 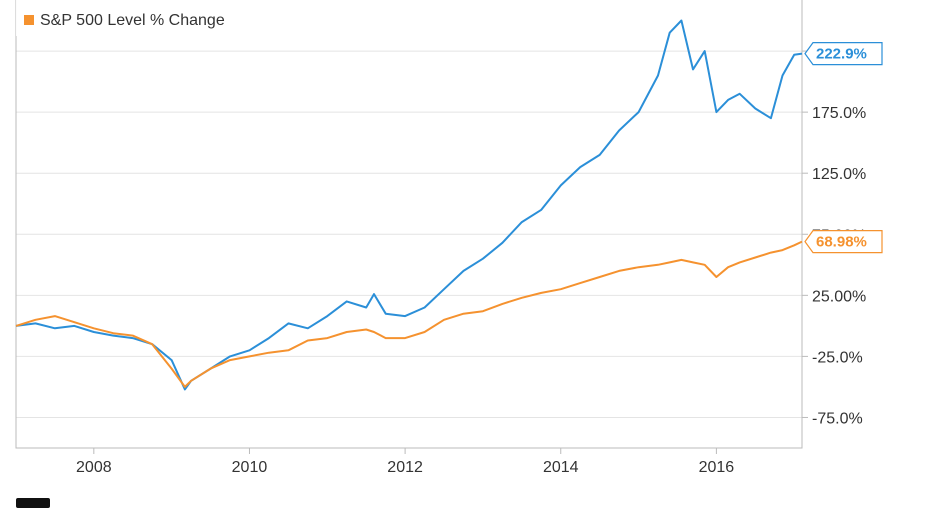 I want to click on x-tick-label: 2012, so click(x=405, y=467).